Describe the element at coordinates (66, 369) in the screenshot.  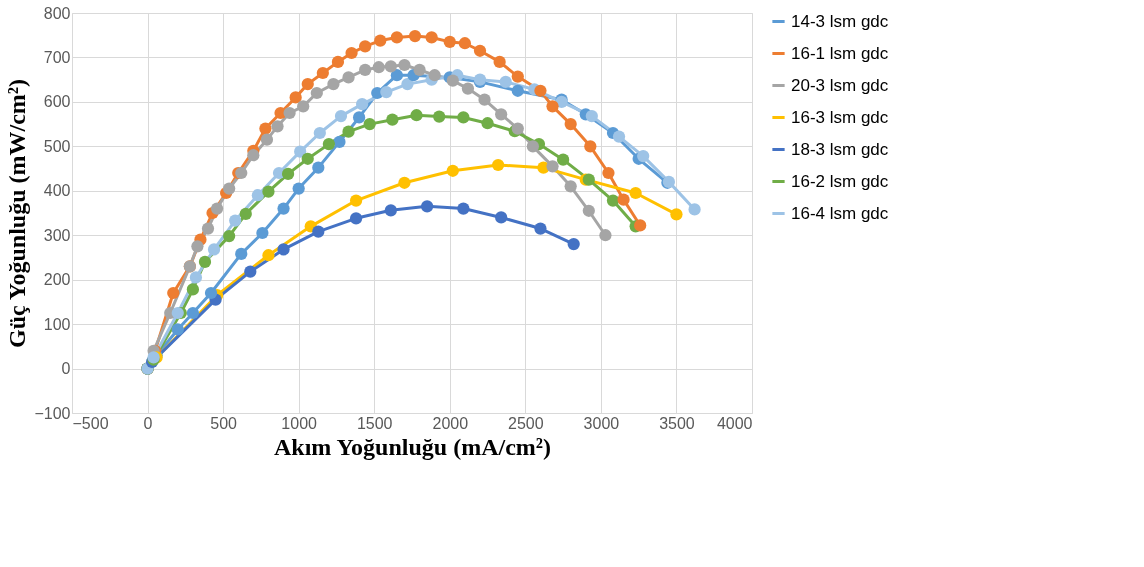
I see `y-tick-label: 0` at that location.